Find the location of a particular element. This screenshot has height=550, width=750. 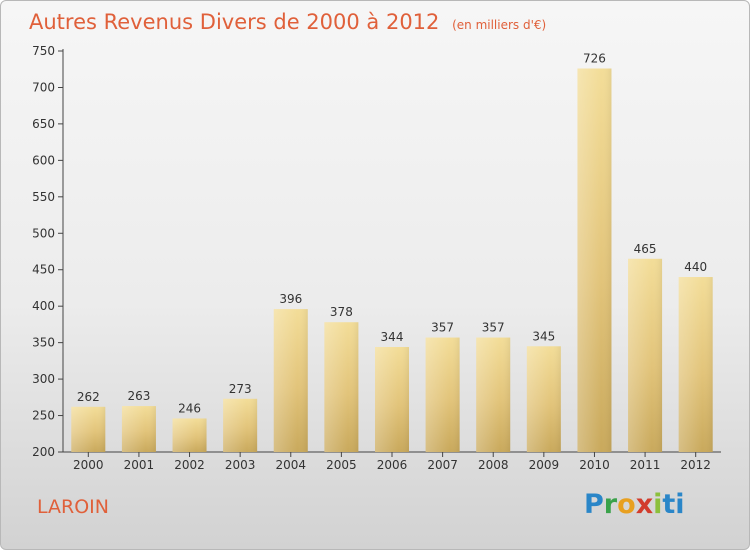

x-tick-label: 2008 is located at coordinates (493, 465).